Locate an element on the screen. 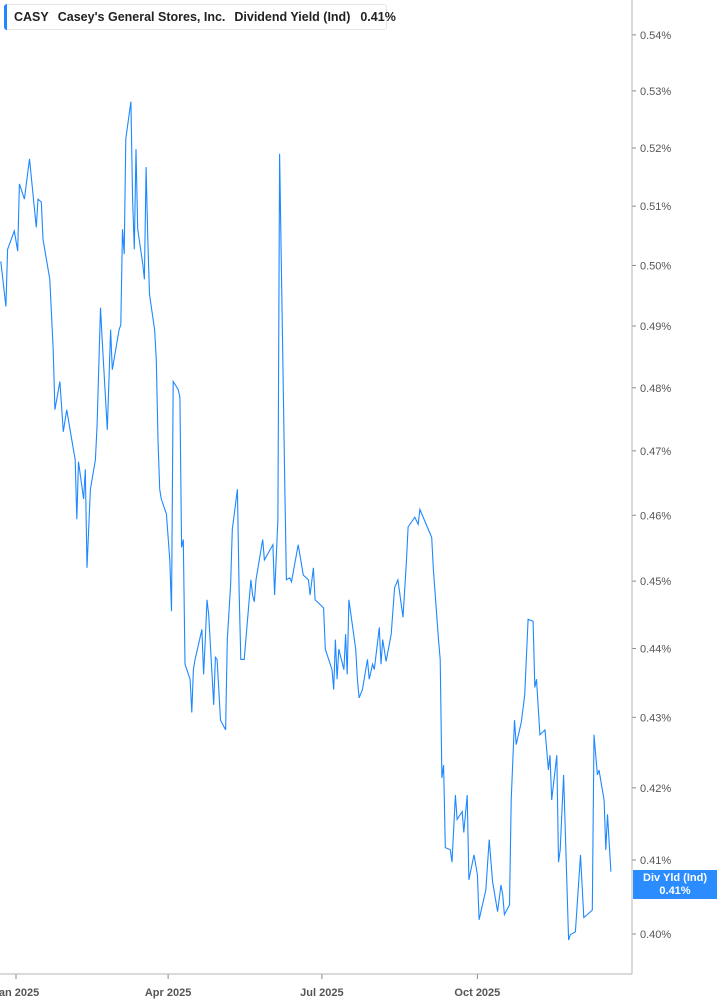  legend-company: Casey's General Stores, Inc. is located at coordinates (141, 17).